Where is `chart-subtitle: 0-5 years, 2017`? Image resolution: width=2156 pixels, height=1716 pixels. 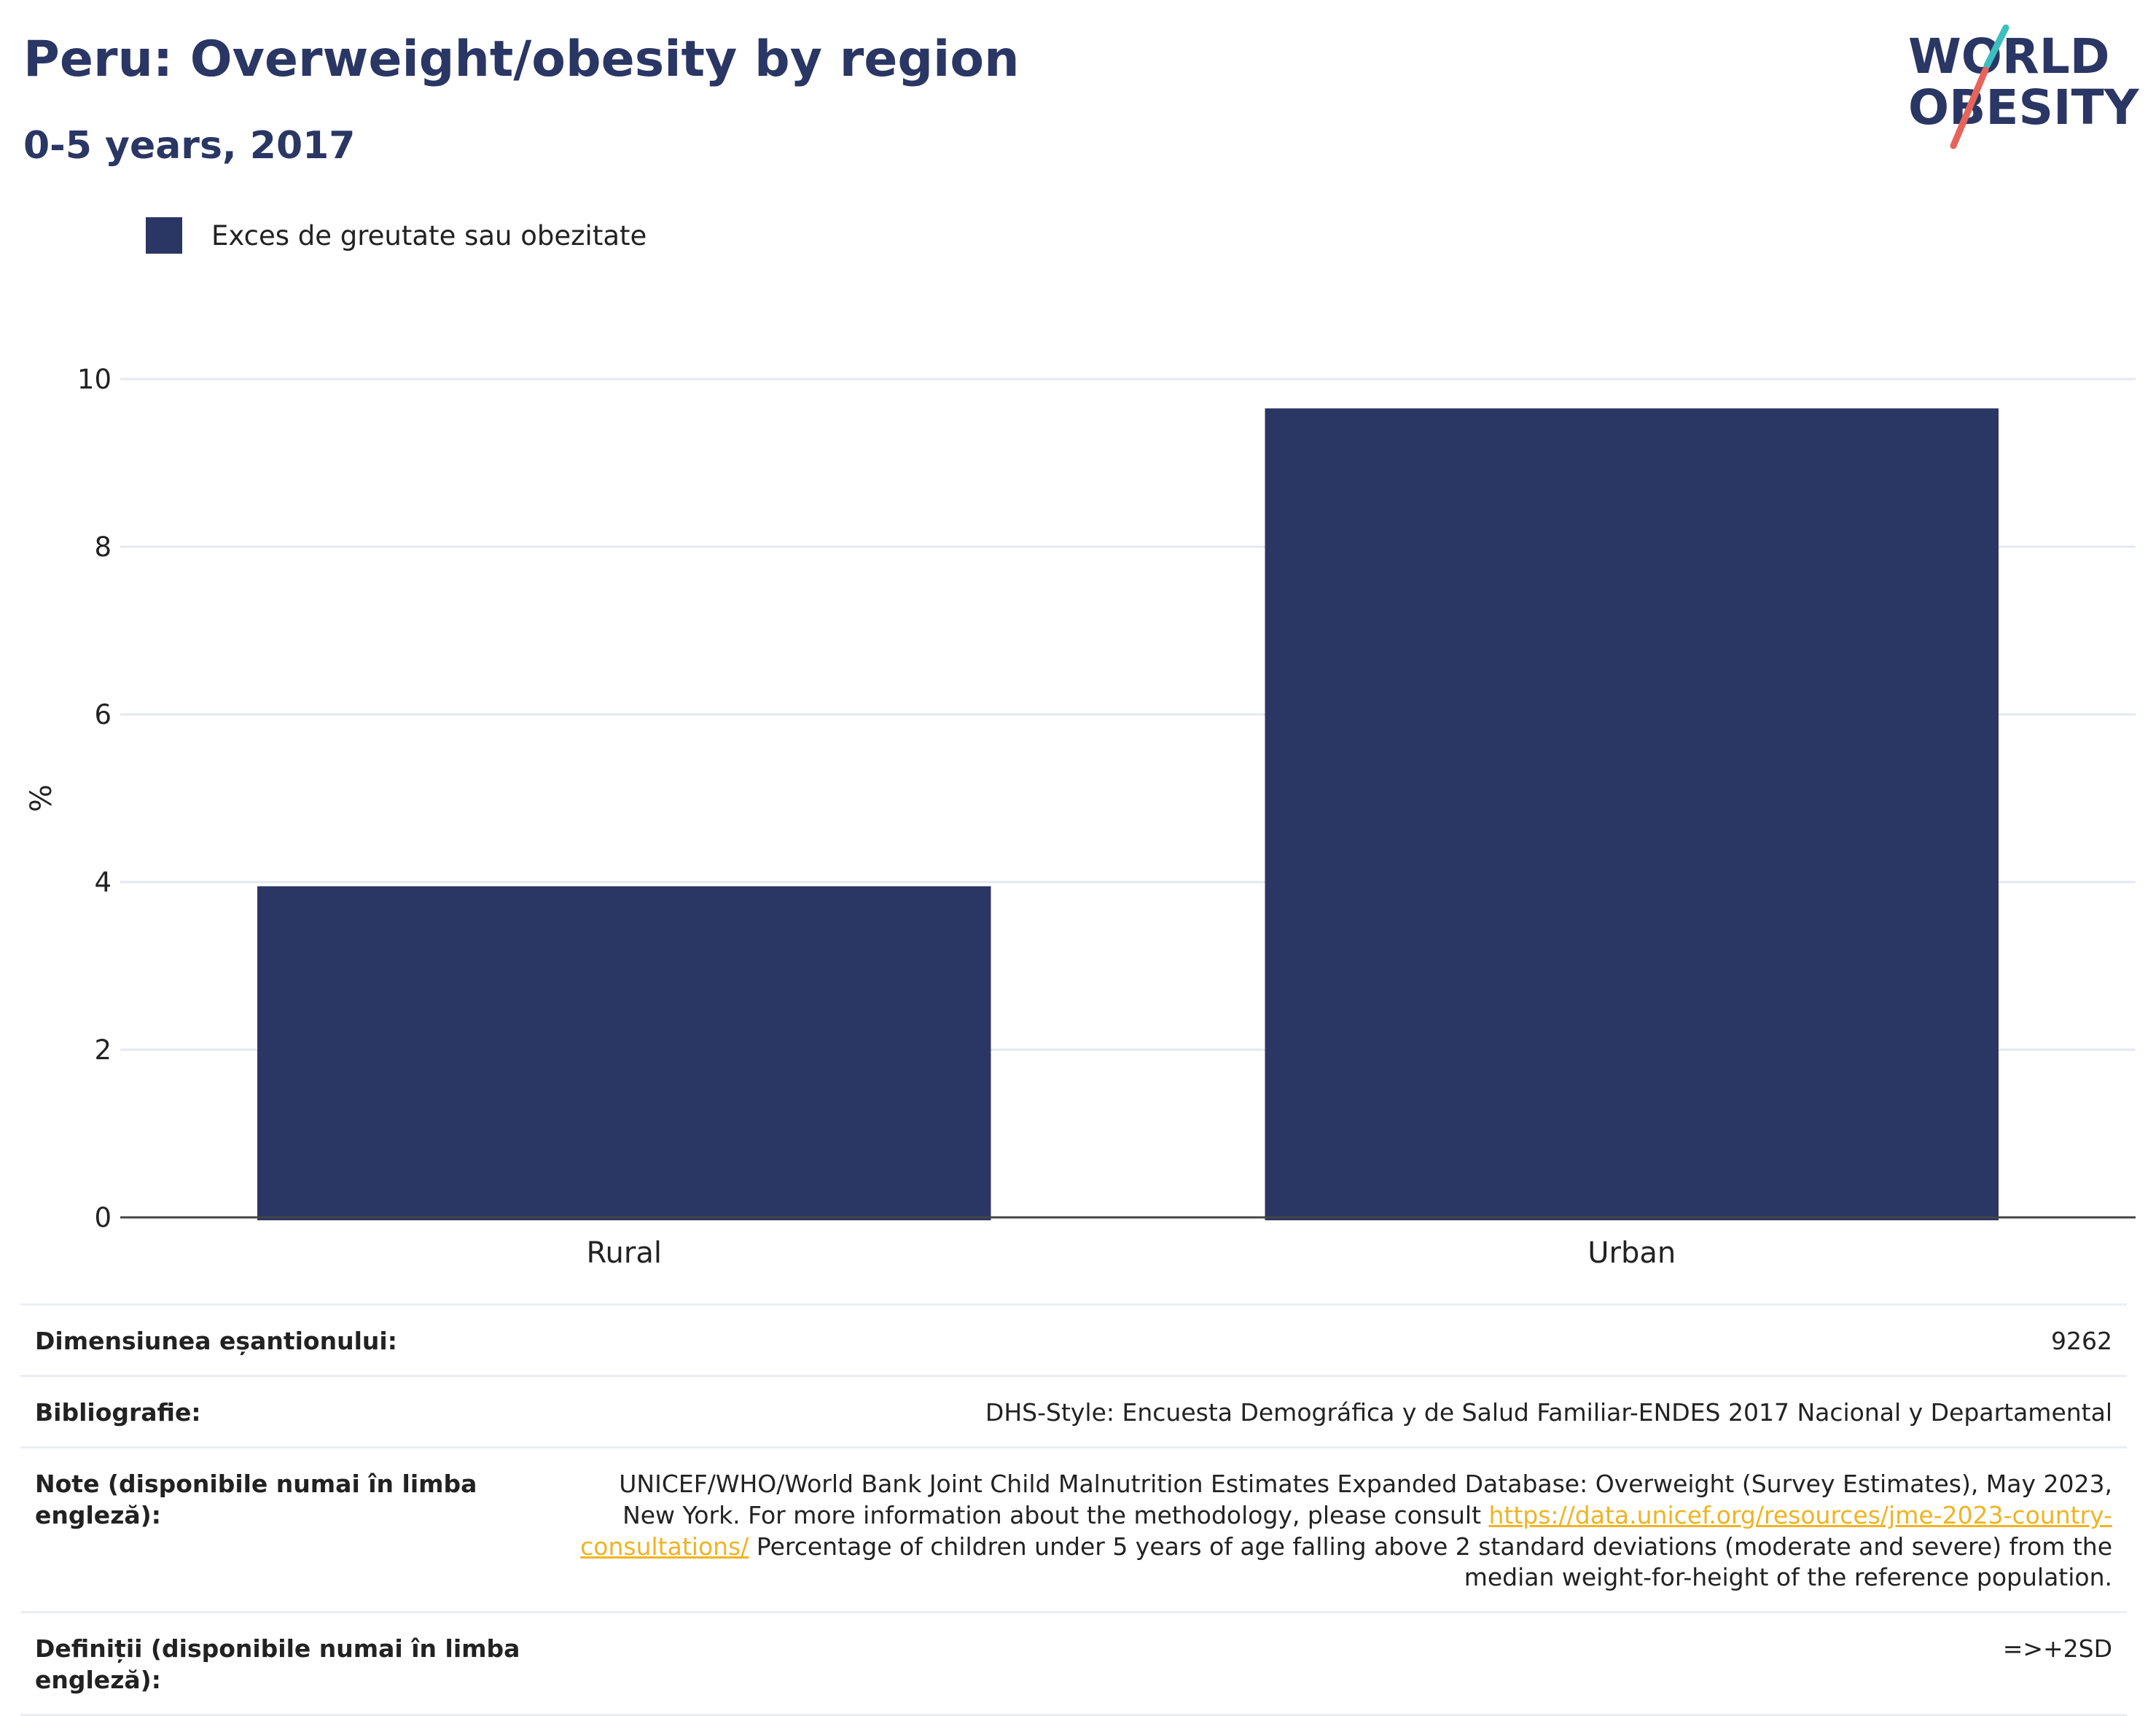
chart-subtitle: 0-5 years, 2017 is located at coordinates (190, 146).